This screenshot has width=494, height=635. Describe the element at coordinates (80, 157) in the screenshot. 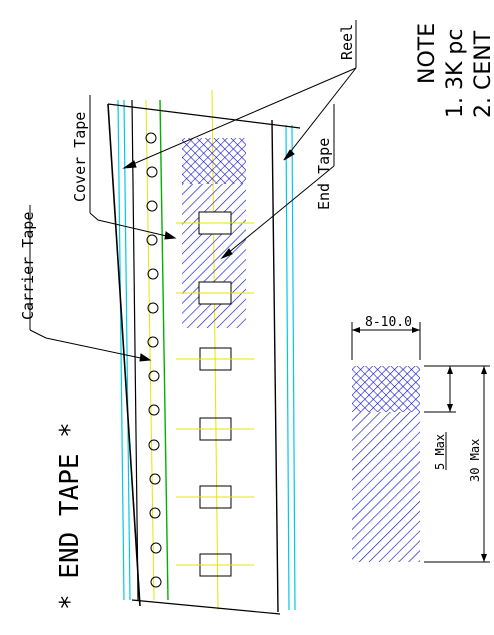

I see `label-cover-tape: Cover Tape` at that location.